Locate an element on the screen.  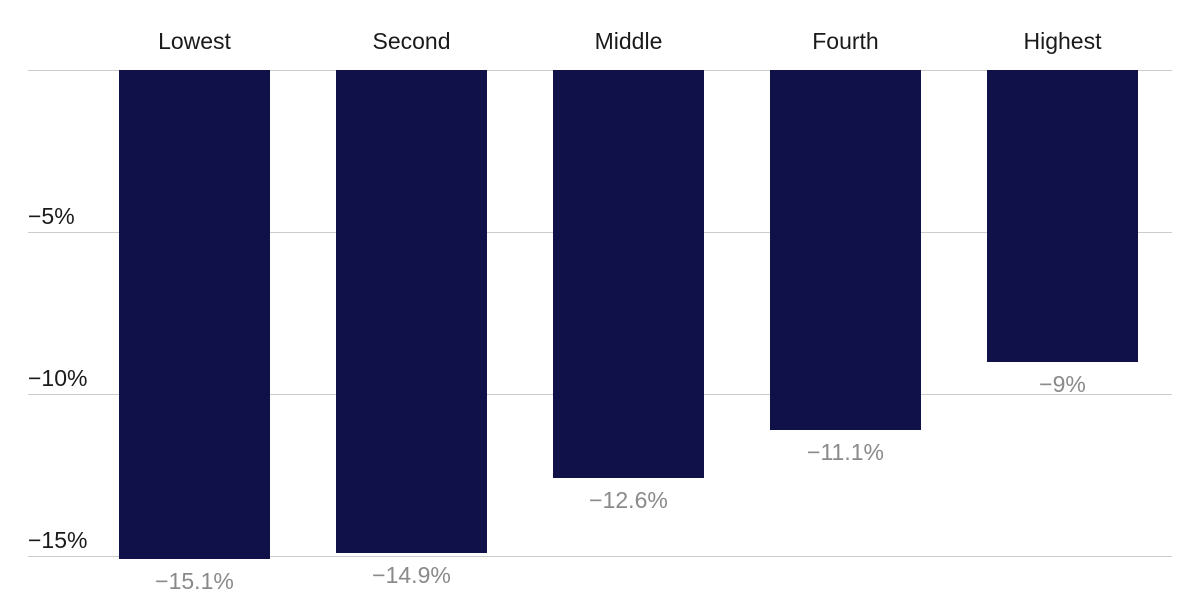
value-label-middle: −12.6% is located at coordinates (628, 500).